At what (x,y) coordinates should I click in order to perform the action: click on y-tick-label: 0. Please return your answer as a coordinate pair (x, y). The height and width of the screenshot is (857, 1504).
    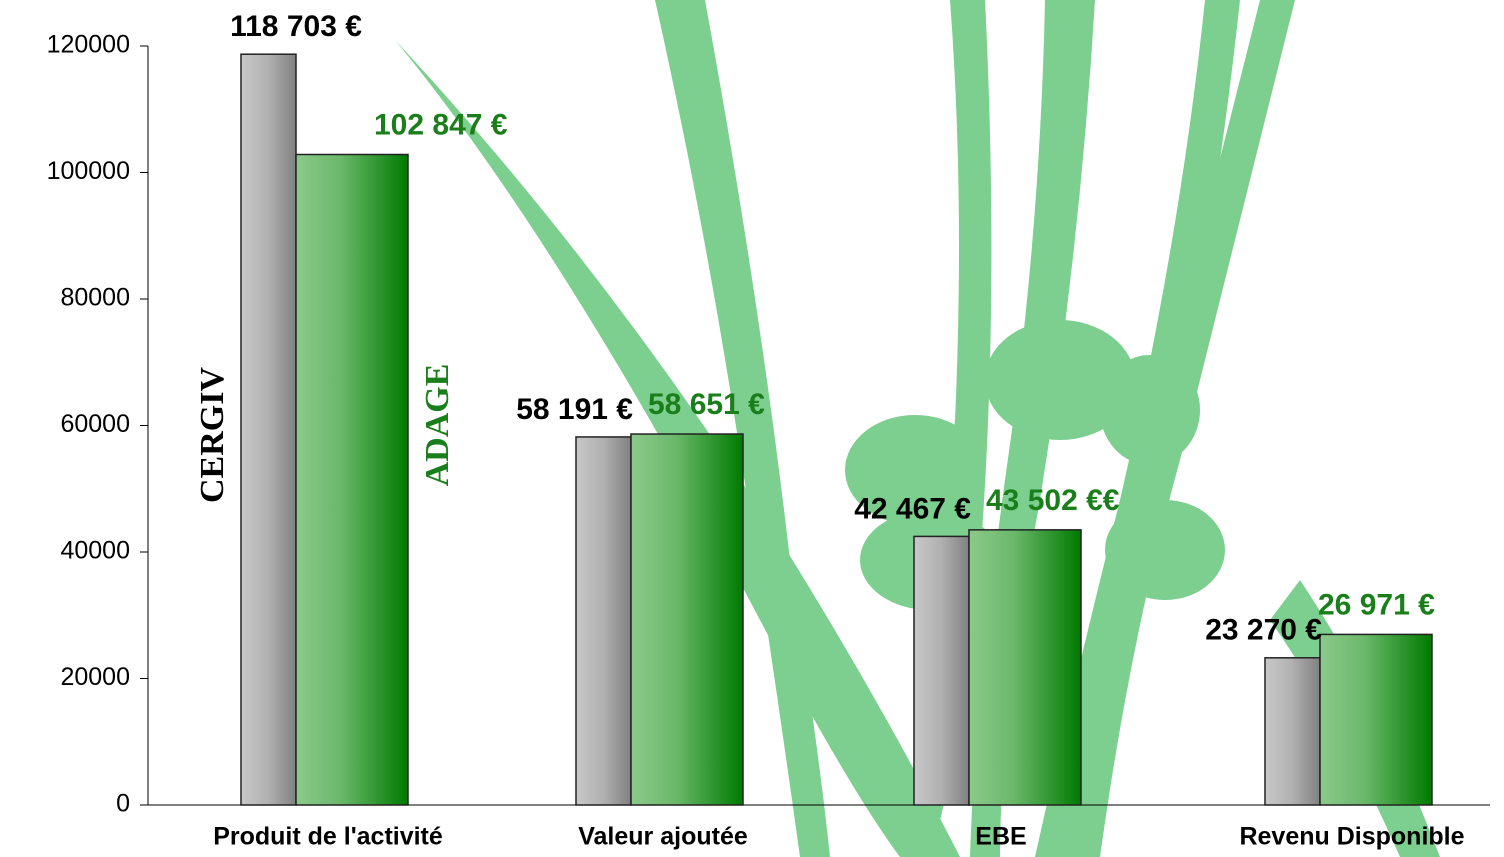
    Looking at the image, I should click on (123, 804).